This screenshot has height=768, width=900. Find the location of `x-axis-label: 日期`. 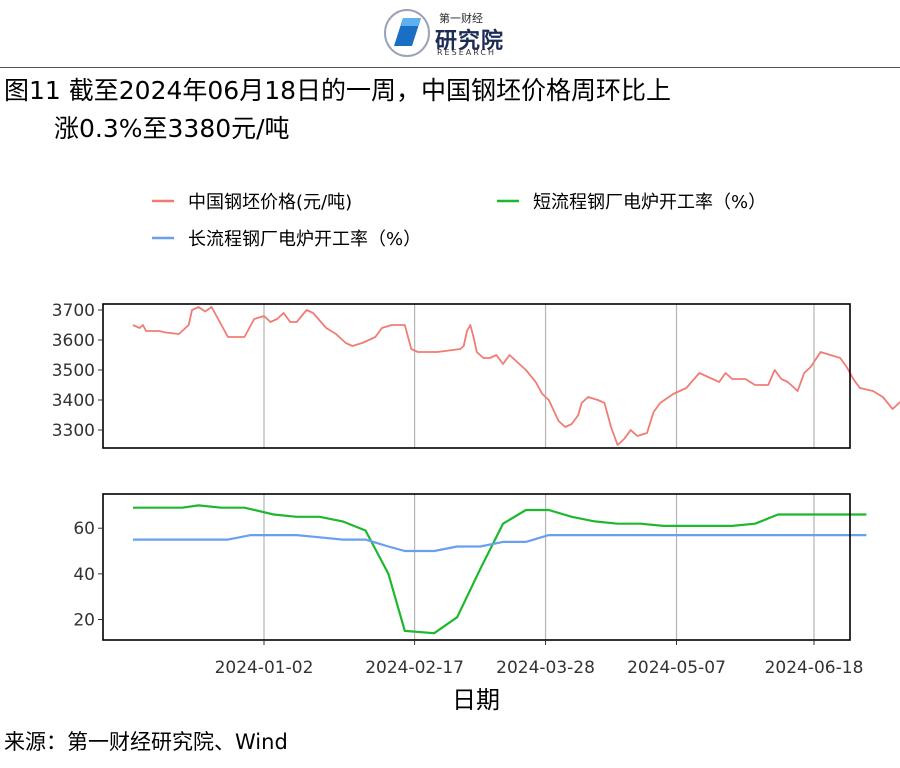

x-axis-label: 日期 is located at coordinates (476, 700).